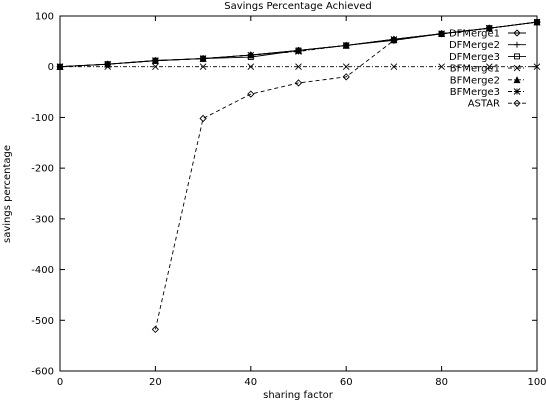 The width and height of the screenshot is (546, 402). What do you see at coordinates (474, 57) in the screenshot?
I see `legend-label-dfmerge3: DFMerge3` at bounding box center [474, 57].